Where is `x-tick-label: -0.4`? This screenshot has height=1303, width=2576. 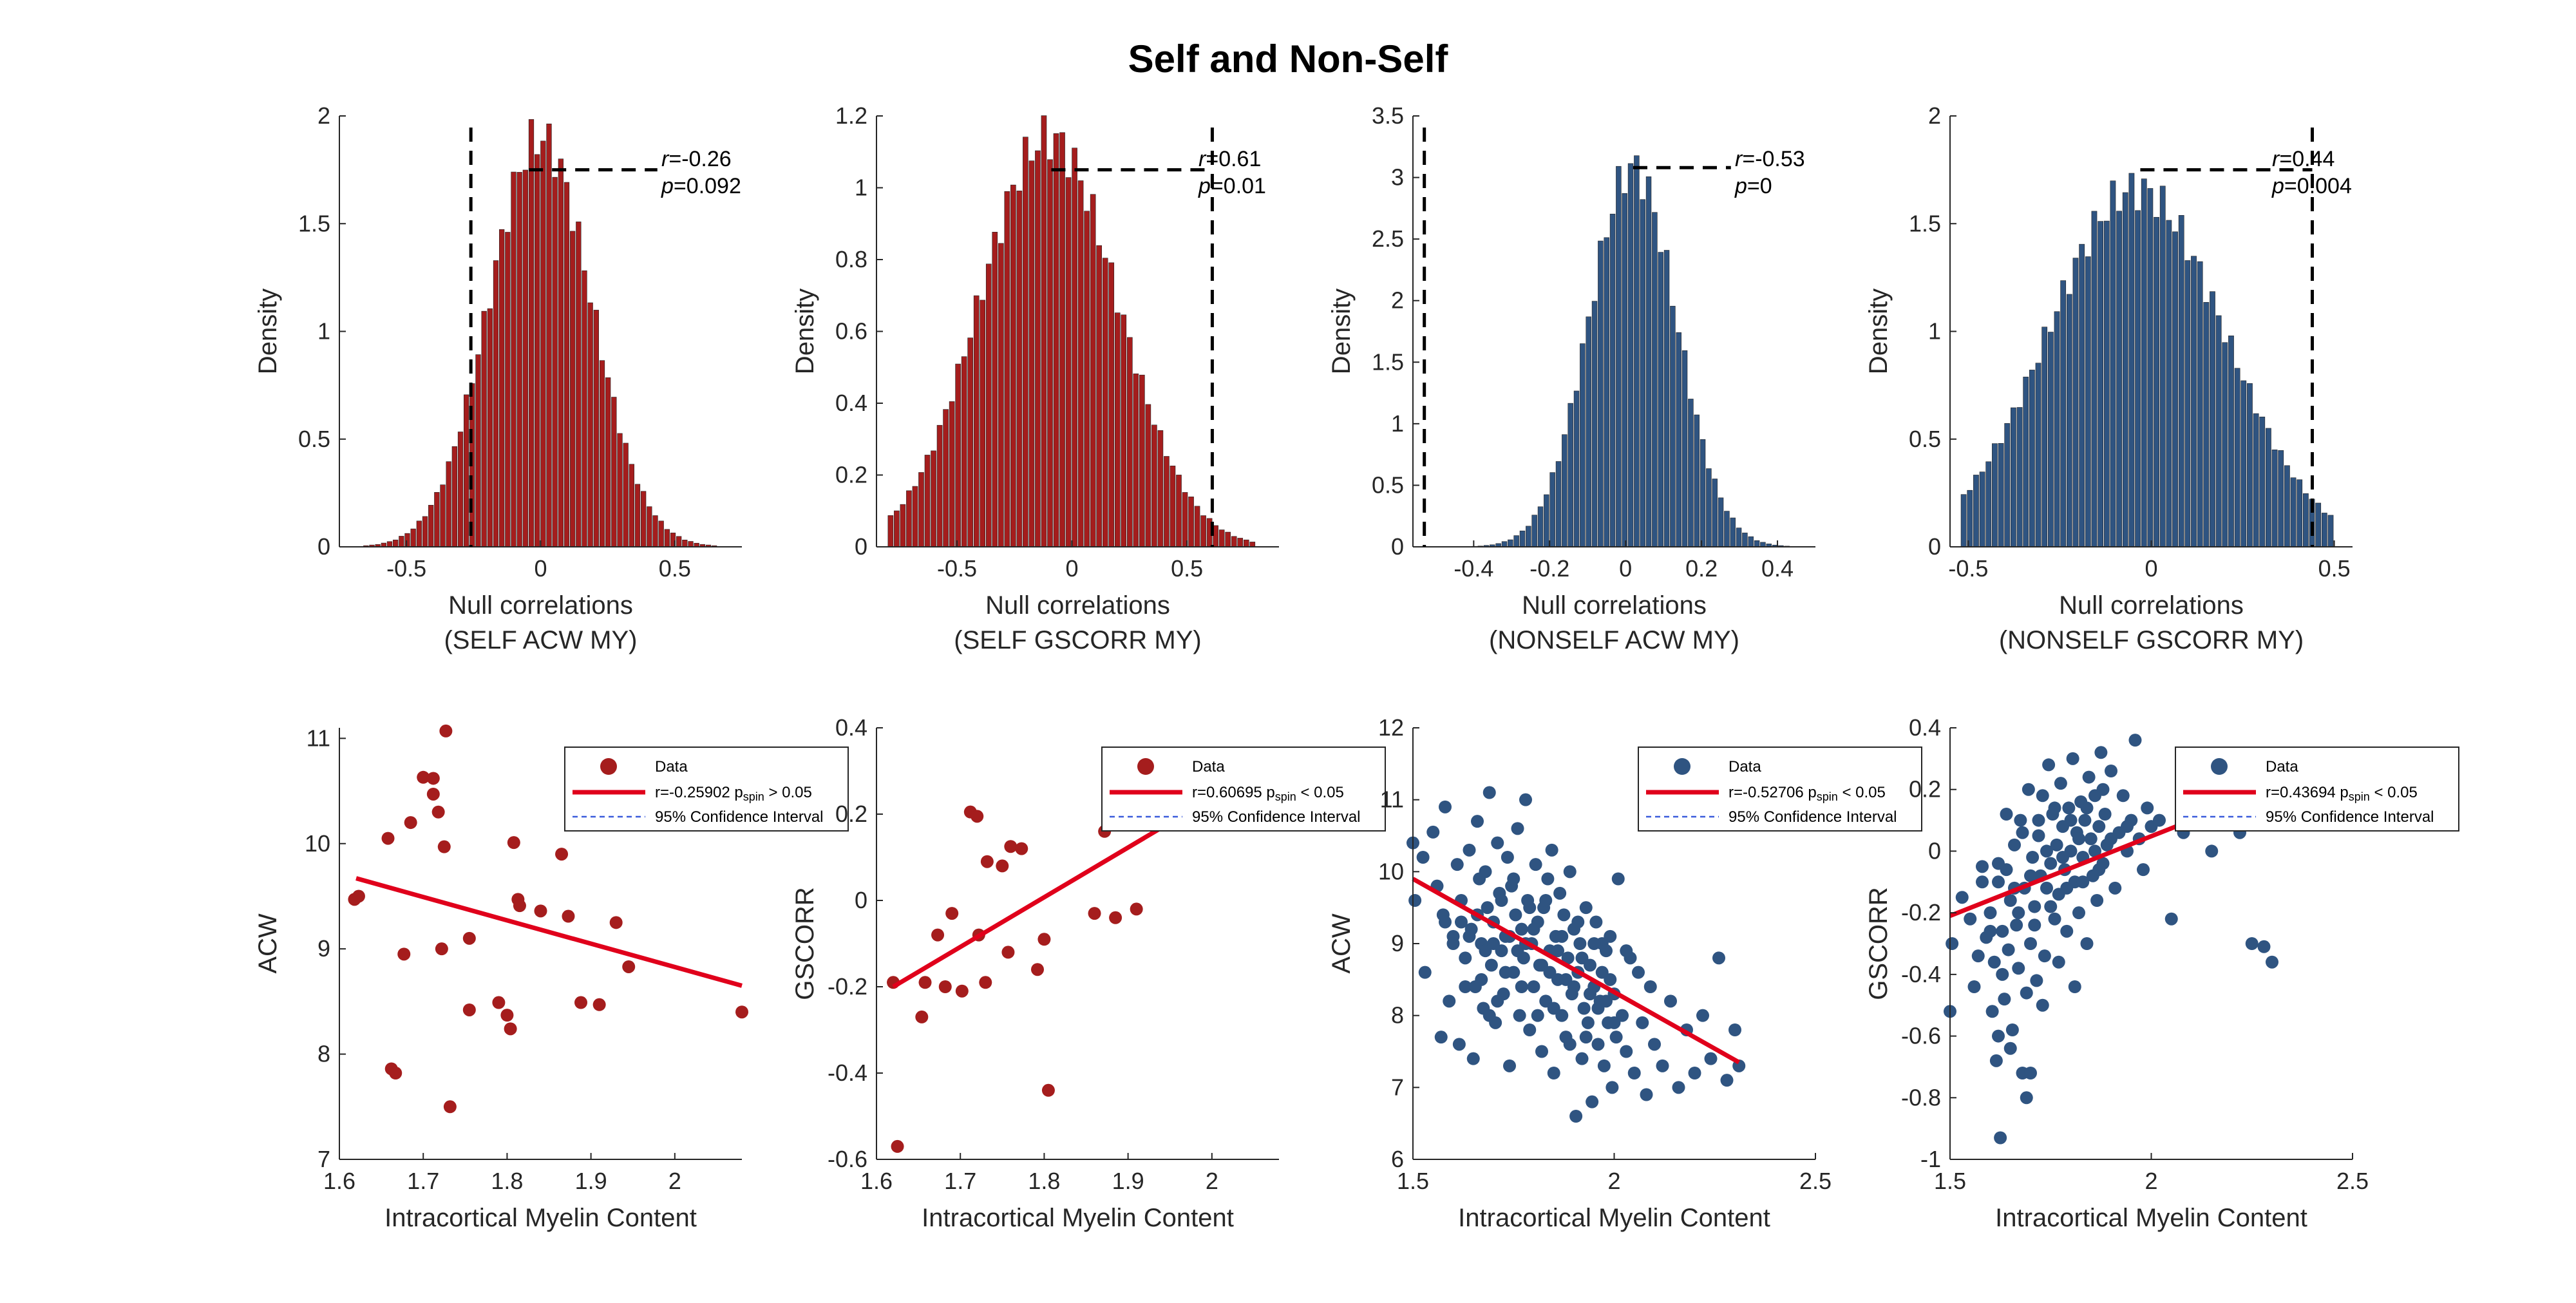
x-tick-label: -0.4 is located at coordinates (1473, 568).